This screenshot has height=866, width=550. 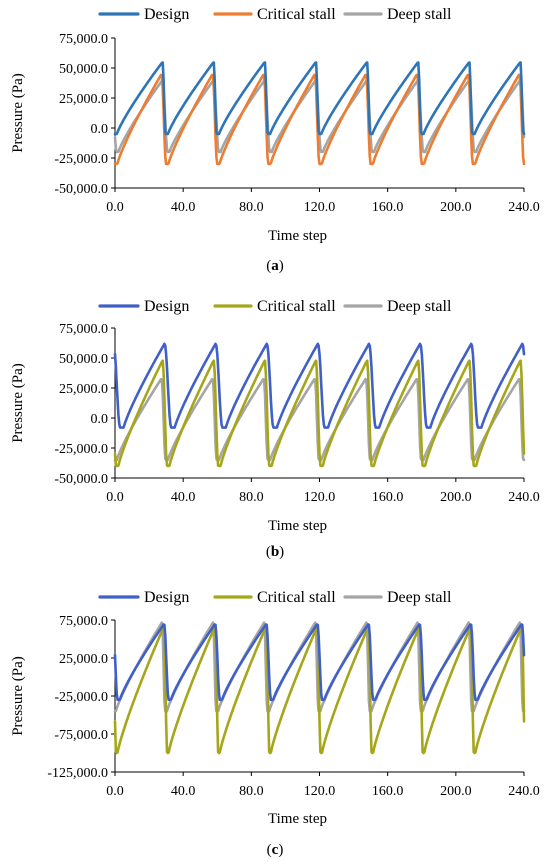 What do you see at coordinates (77, 773) in the screenshot?
I see `y-tick-label: -125,000.0` at bounding box center [77, 773].